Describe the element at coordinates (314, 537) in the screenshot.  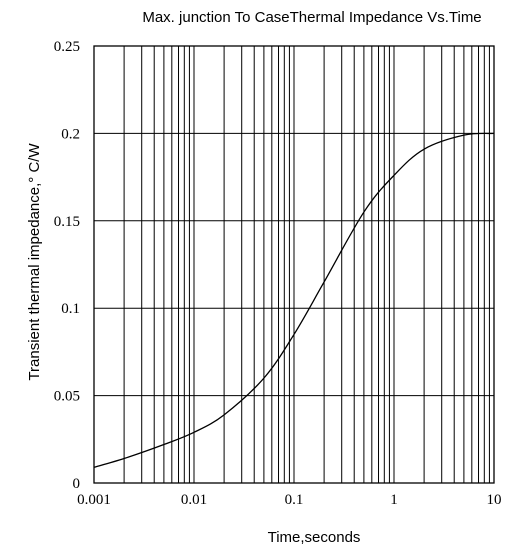
I see `x-axis-label: Time,seconds` at that location.